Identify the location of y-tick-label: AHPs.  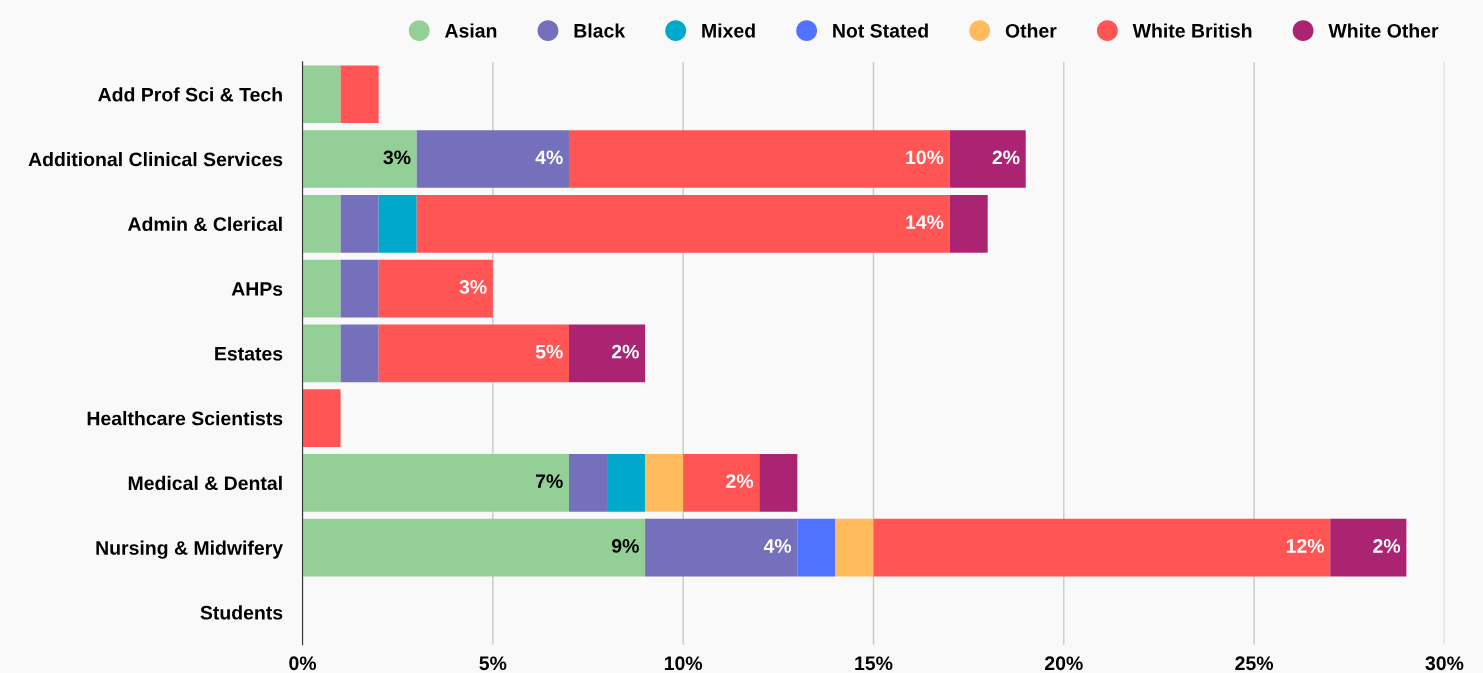
(257, 289).